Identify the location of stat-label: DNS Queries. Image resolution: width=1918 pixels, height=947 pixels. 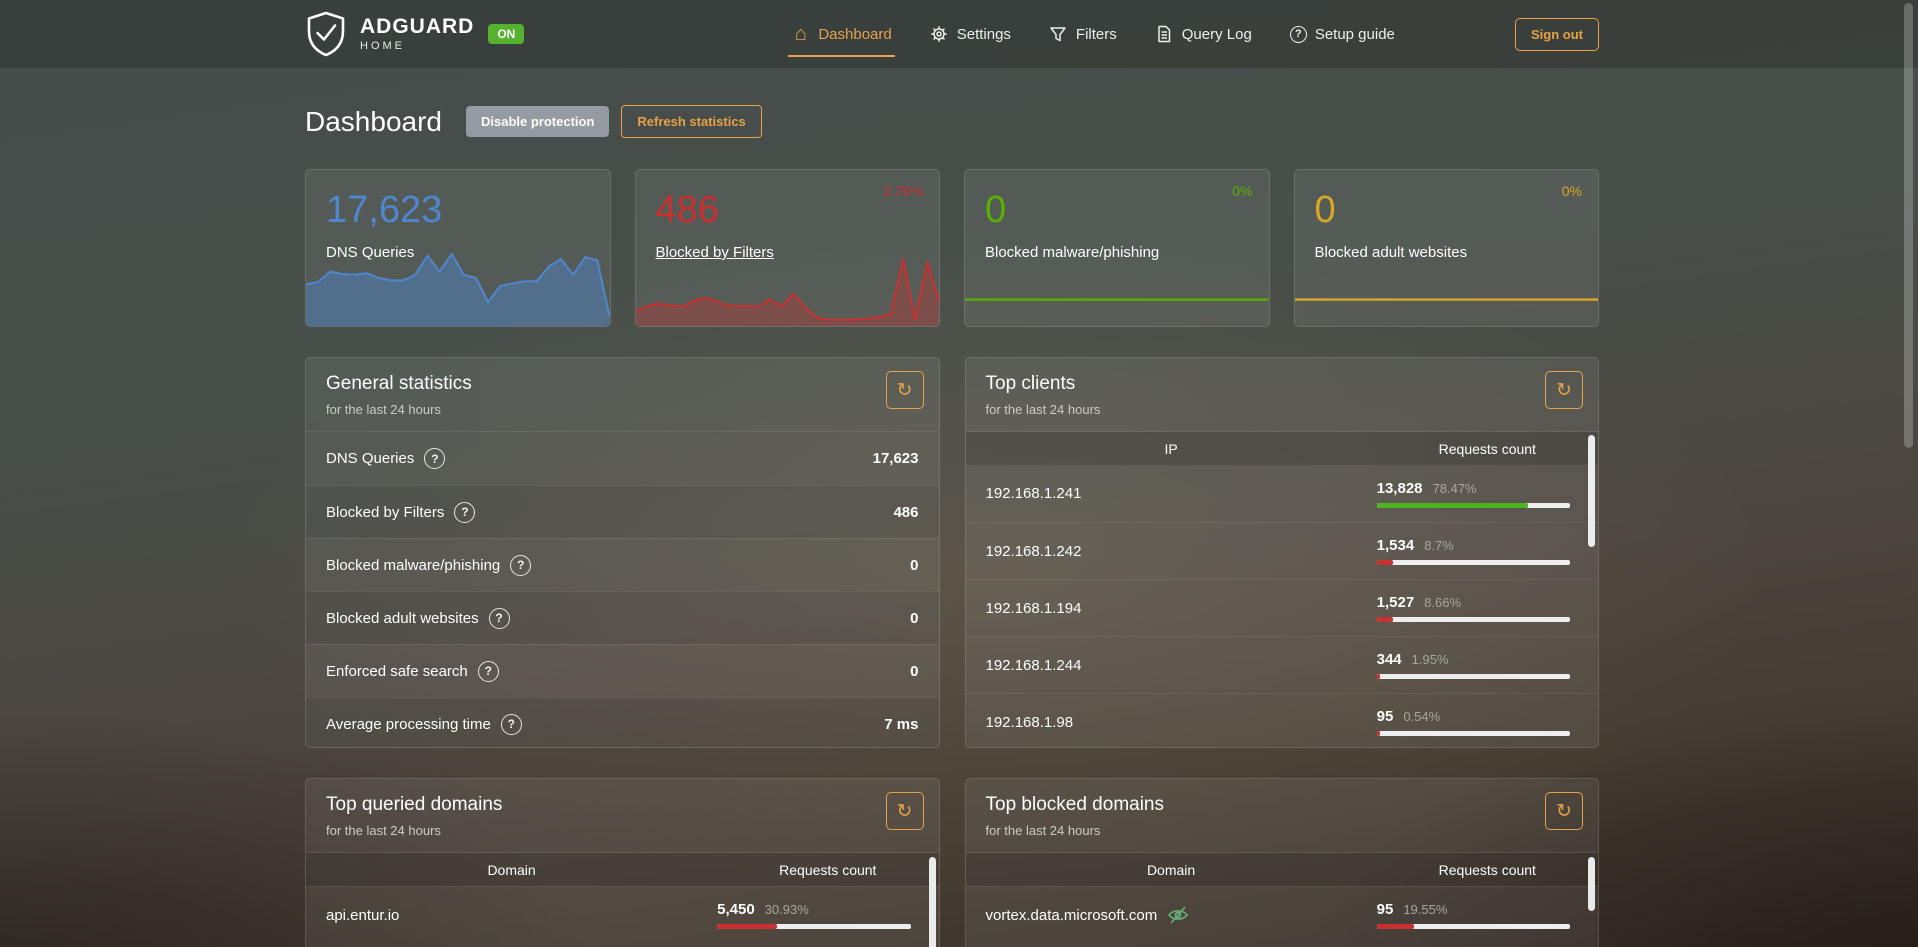
(370, 252).